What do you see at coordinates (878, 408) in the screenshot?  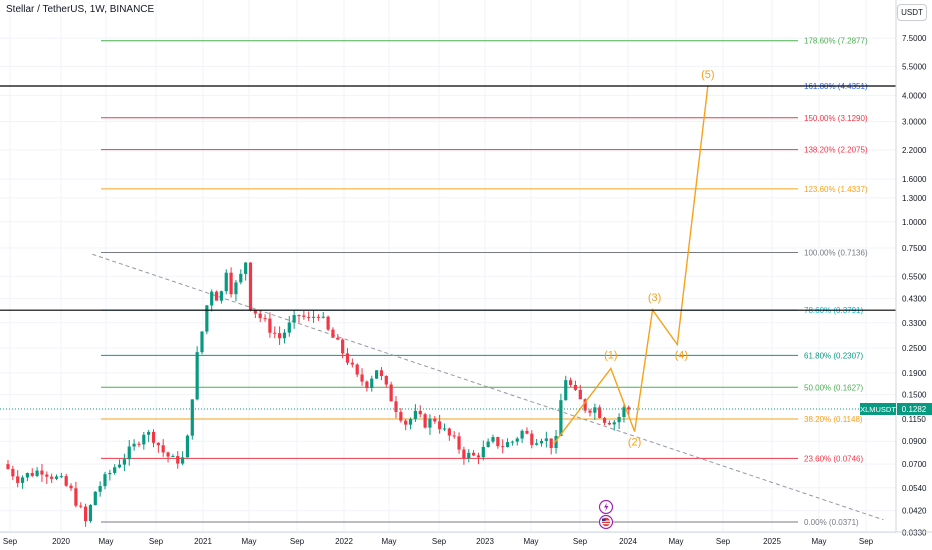 I see `symbol-tag-bg` at bounding box center [878, 408].